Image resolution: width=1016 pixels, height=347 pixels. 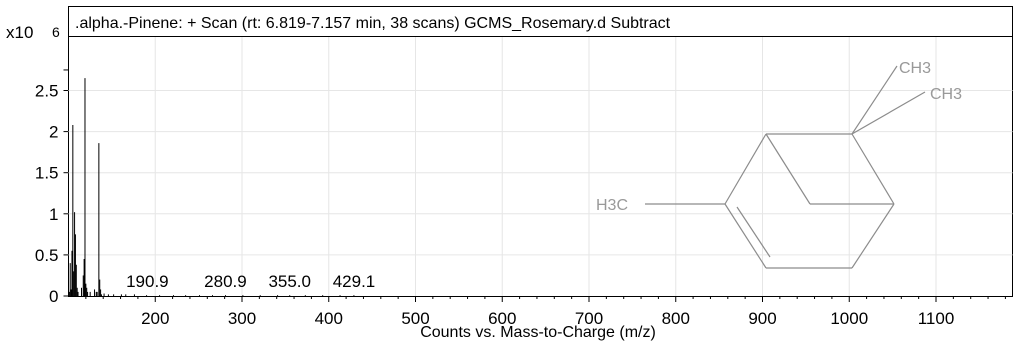 What do you see at coordinates (53, 296) in the screenshot?
I see `y-tick-label: 0` at bounding box center [53, 296].